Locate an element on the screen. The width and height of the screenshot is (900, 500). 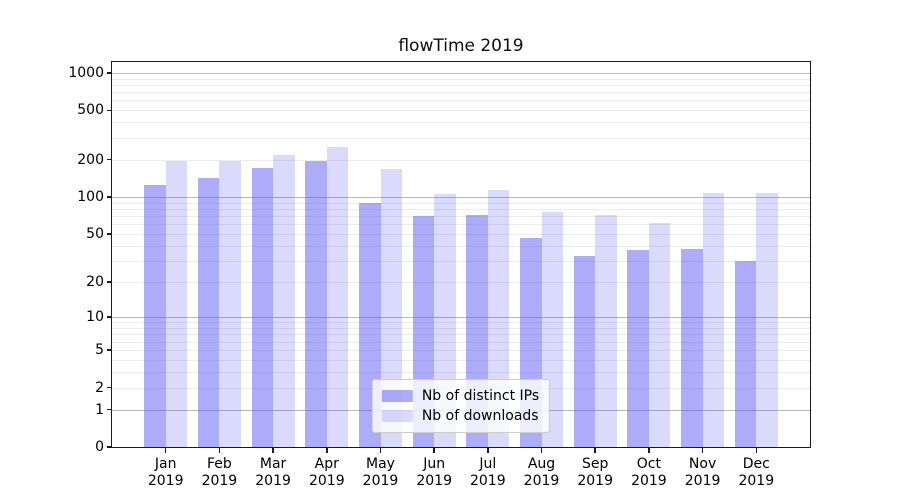
x-tick-label: Feb 2019 is located at coordinates (219, 472).